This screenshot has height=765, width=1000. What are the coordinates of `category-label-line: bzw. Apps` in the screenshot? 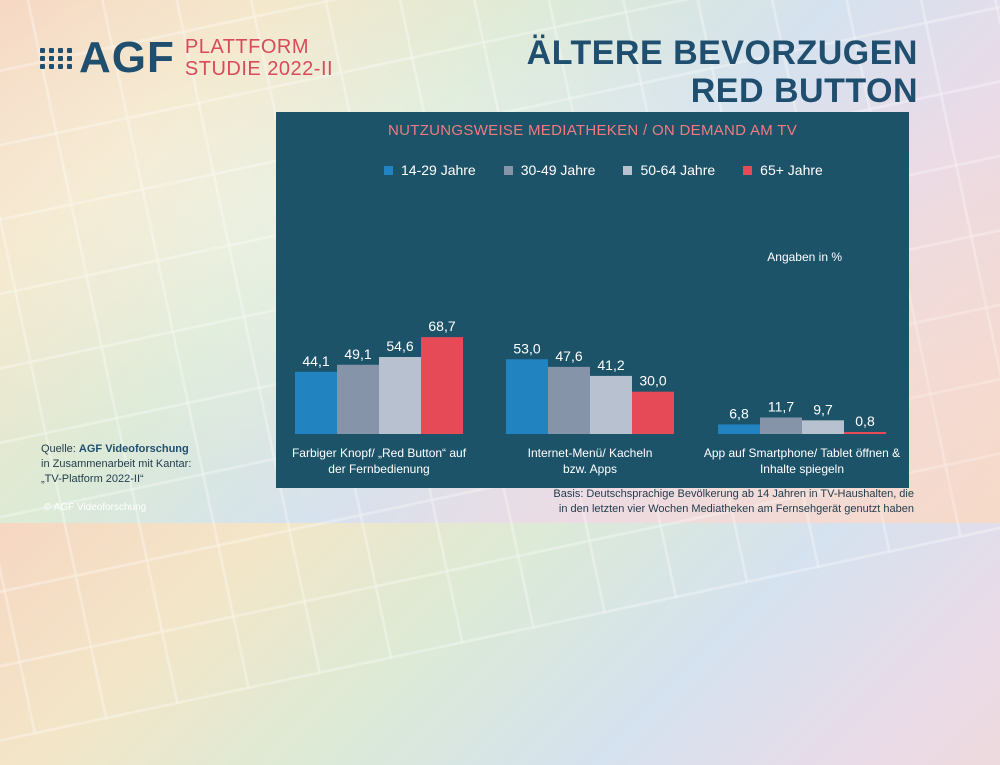 It's located at (590, 469).